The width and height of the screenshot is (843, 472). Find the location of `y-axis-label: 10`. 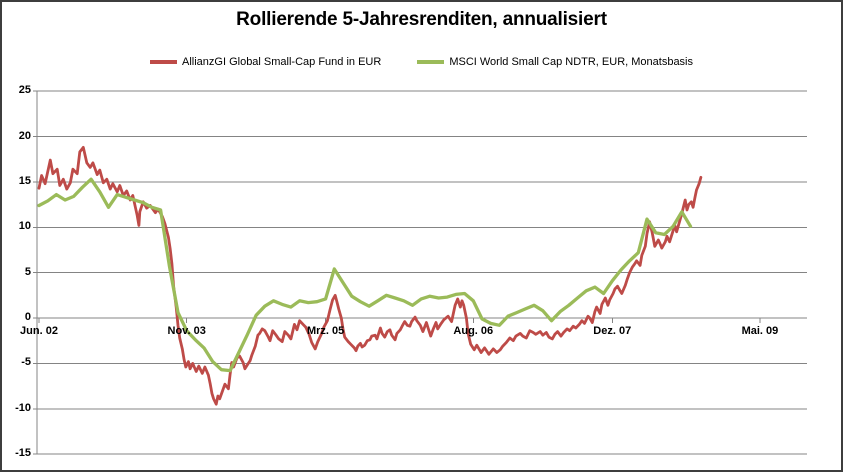

y-axis-label: 10 is located at coordinates (24, 226).